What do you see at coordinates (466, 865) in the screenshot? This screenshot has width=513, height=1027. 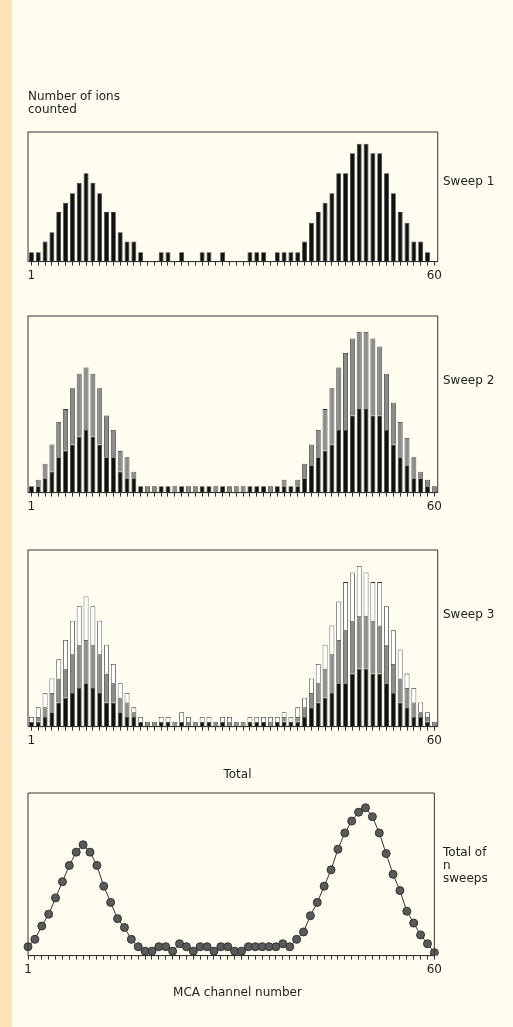 I see `text: Total of n sweeps` at bounding box center [466, 865].